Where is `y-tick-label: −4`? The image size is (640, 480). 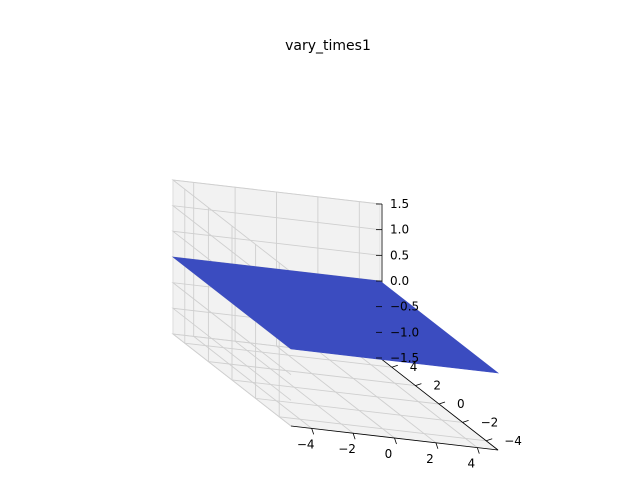
y-tick-label: −4 is located at coordinates (513, 441).